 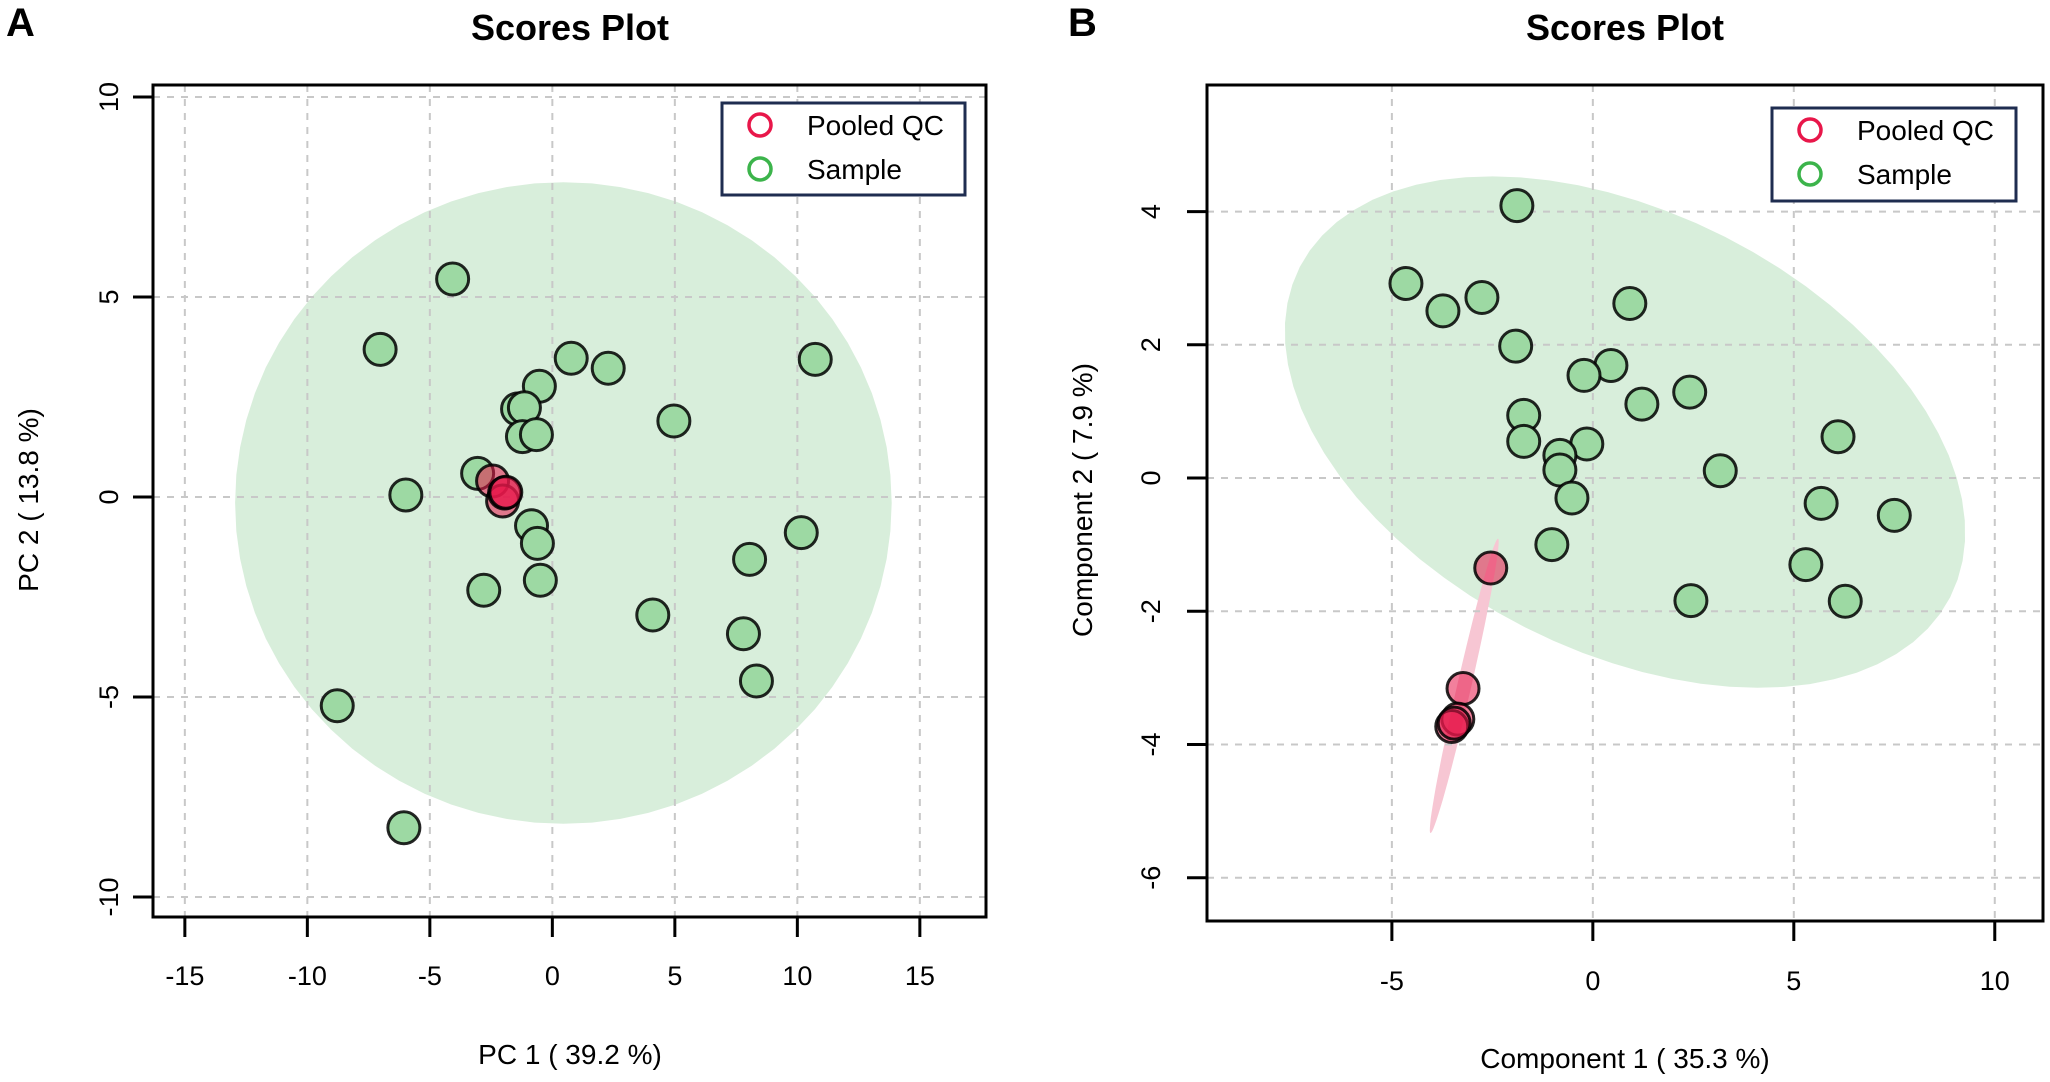 What do you see at coordinates (1151, 744) in the screenshot?
I see `y-tick-label: -4` at bounding box center [1151, 744].